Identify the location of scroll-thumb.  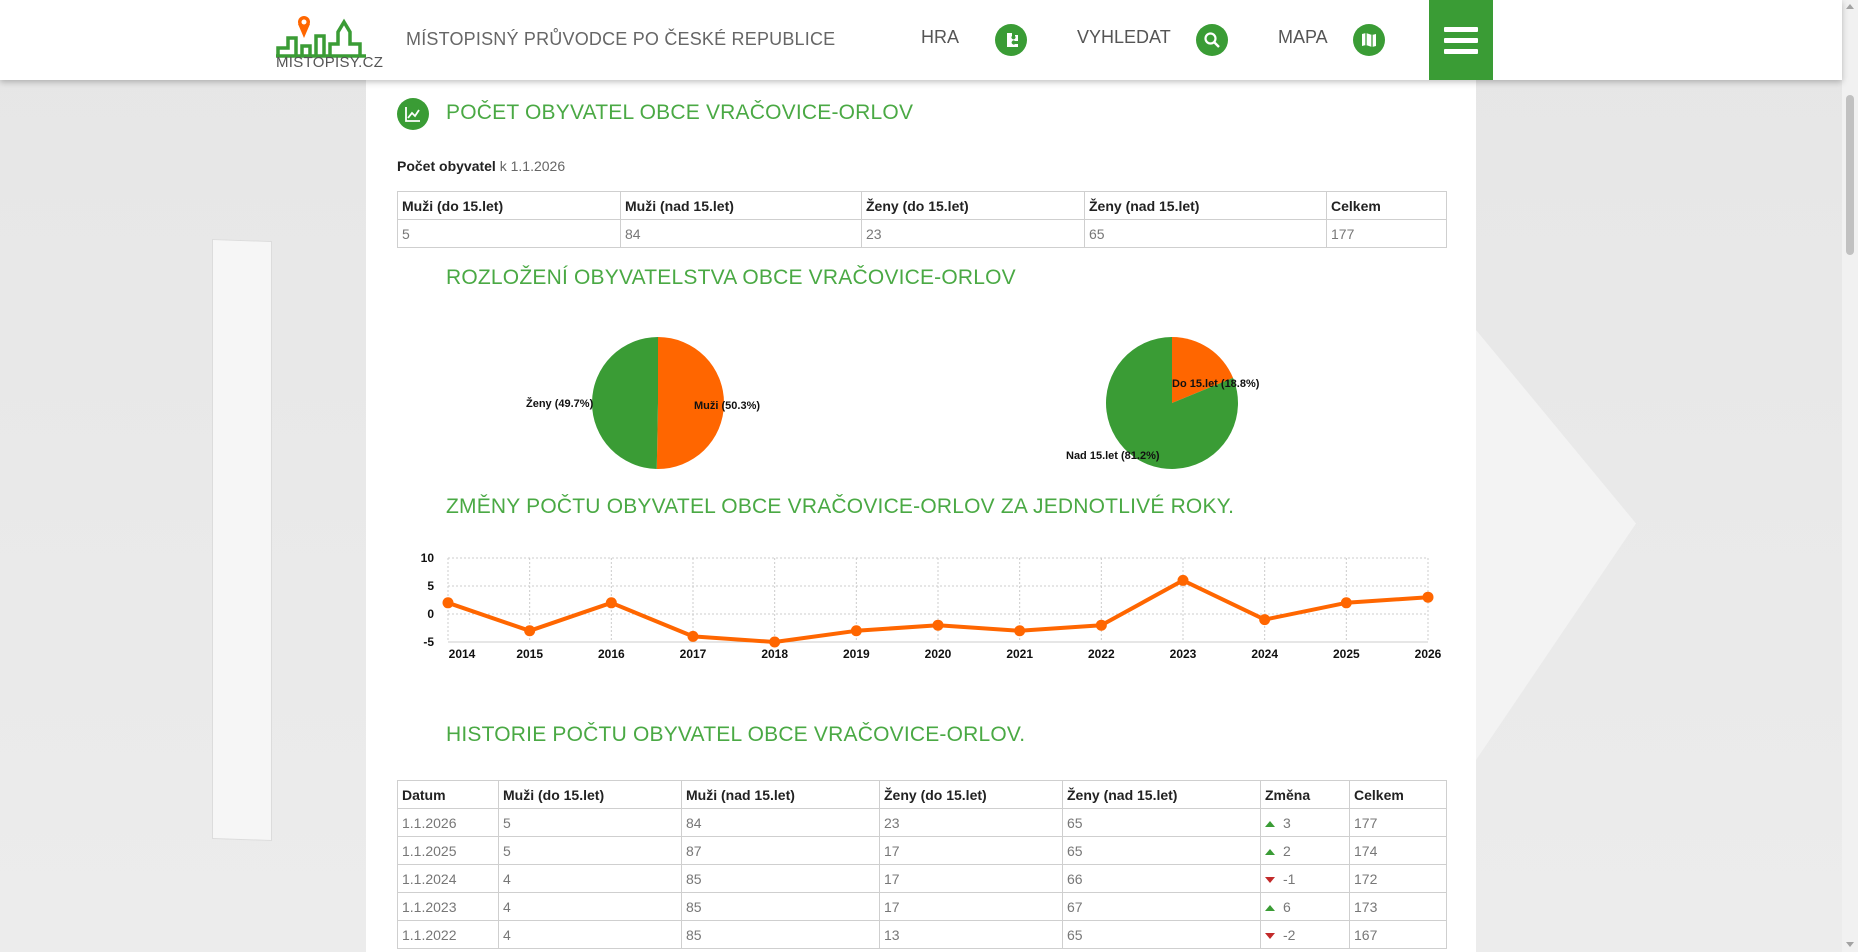
(1850, 175).